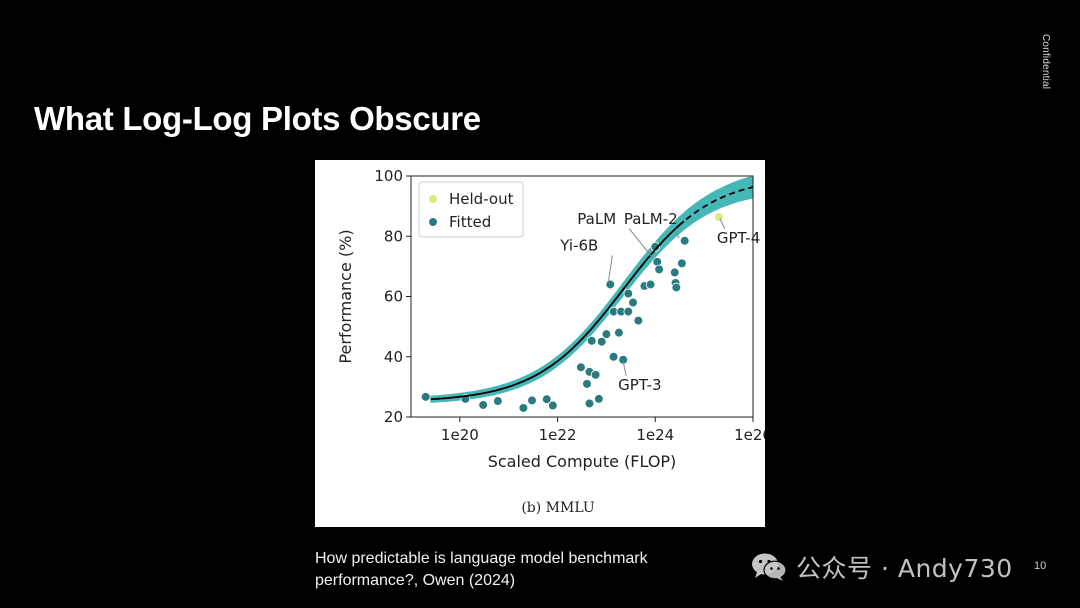 The height and width of the screenshot is (608, 1080). Describe the element at coordinates (460, 435) in the screenshot. I see `x-tick-label-0: 1e20` at that location.